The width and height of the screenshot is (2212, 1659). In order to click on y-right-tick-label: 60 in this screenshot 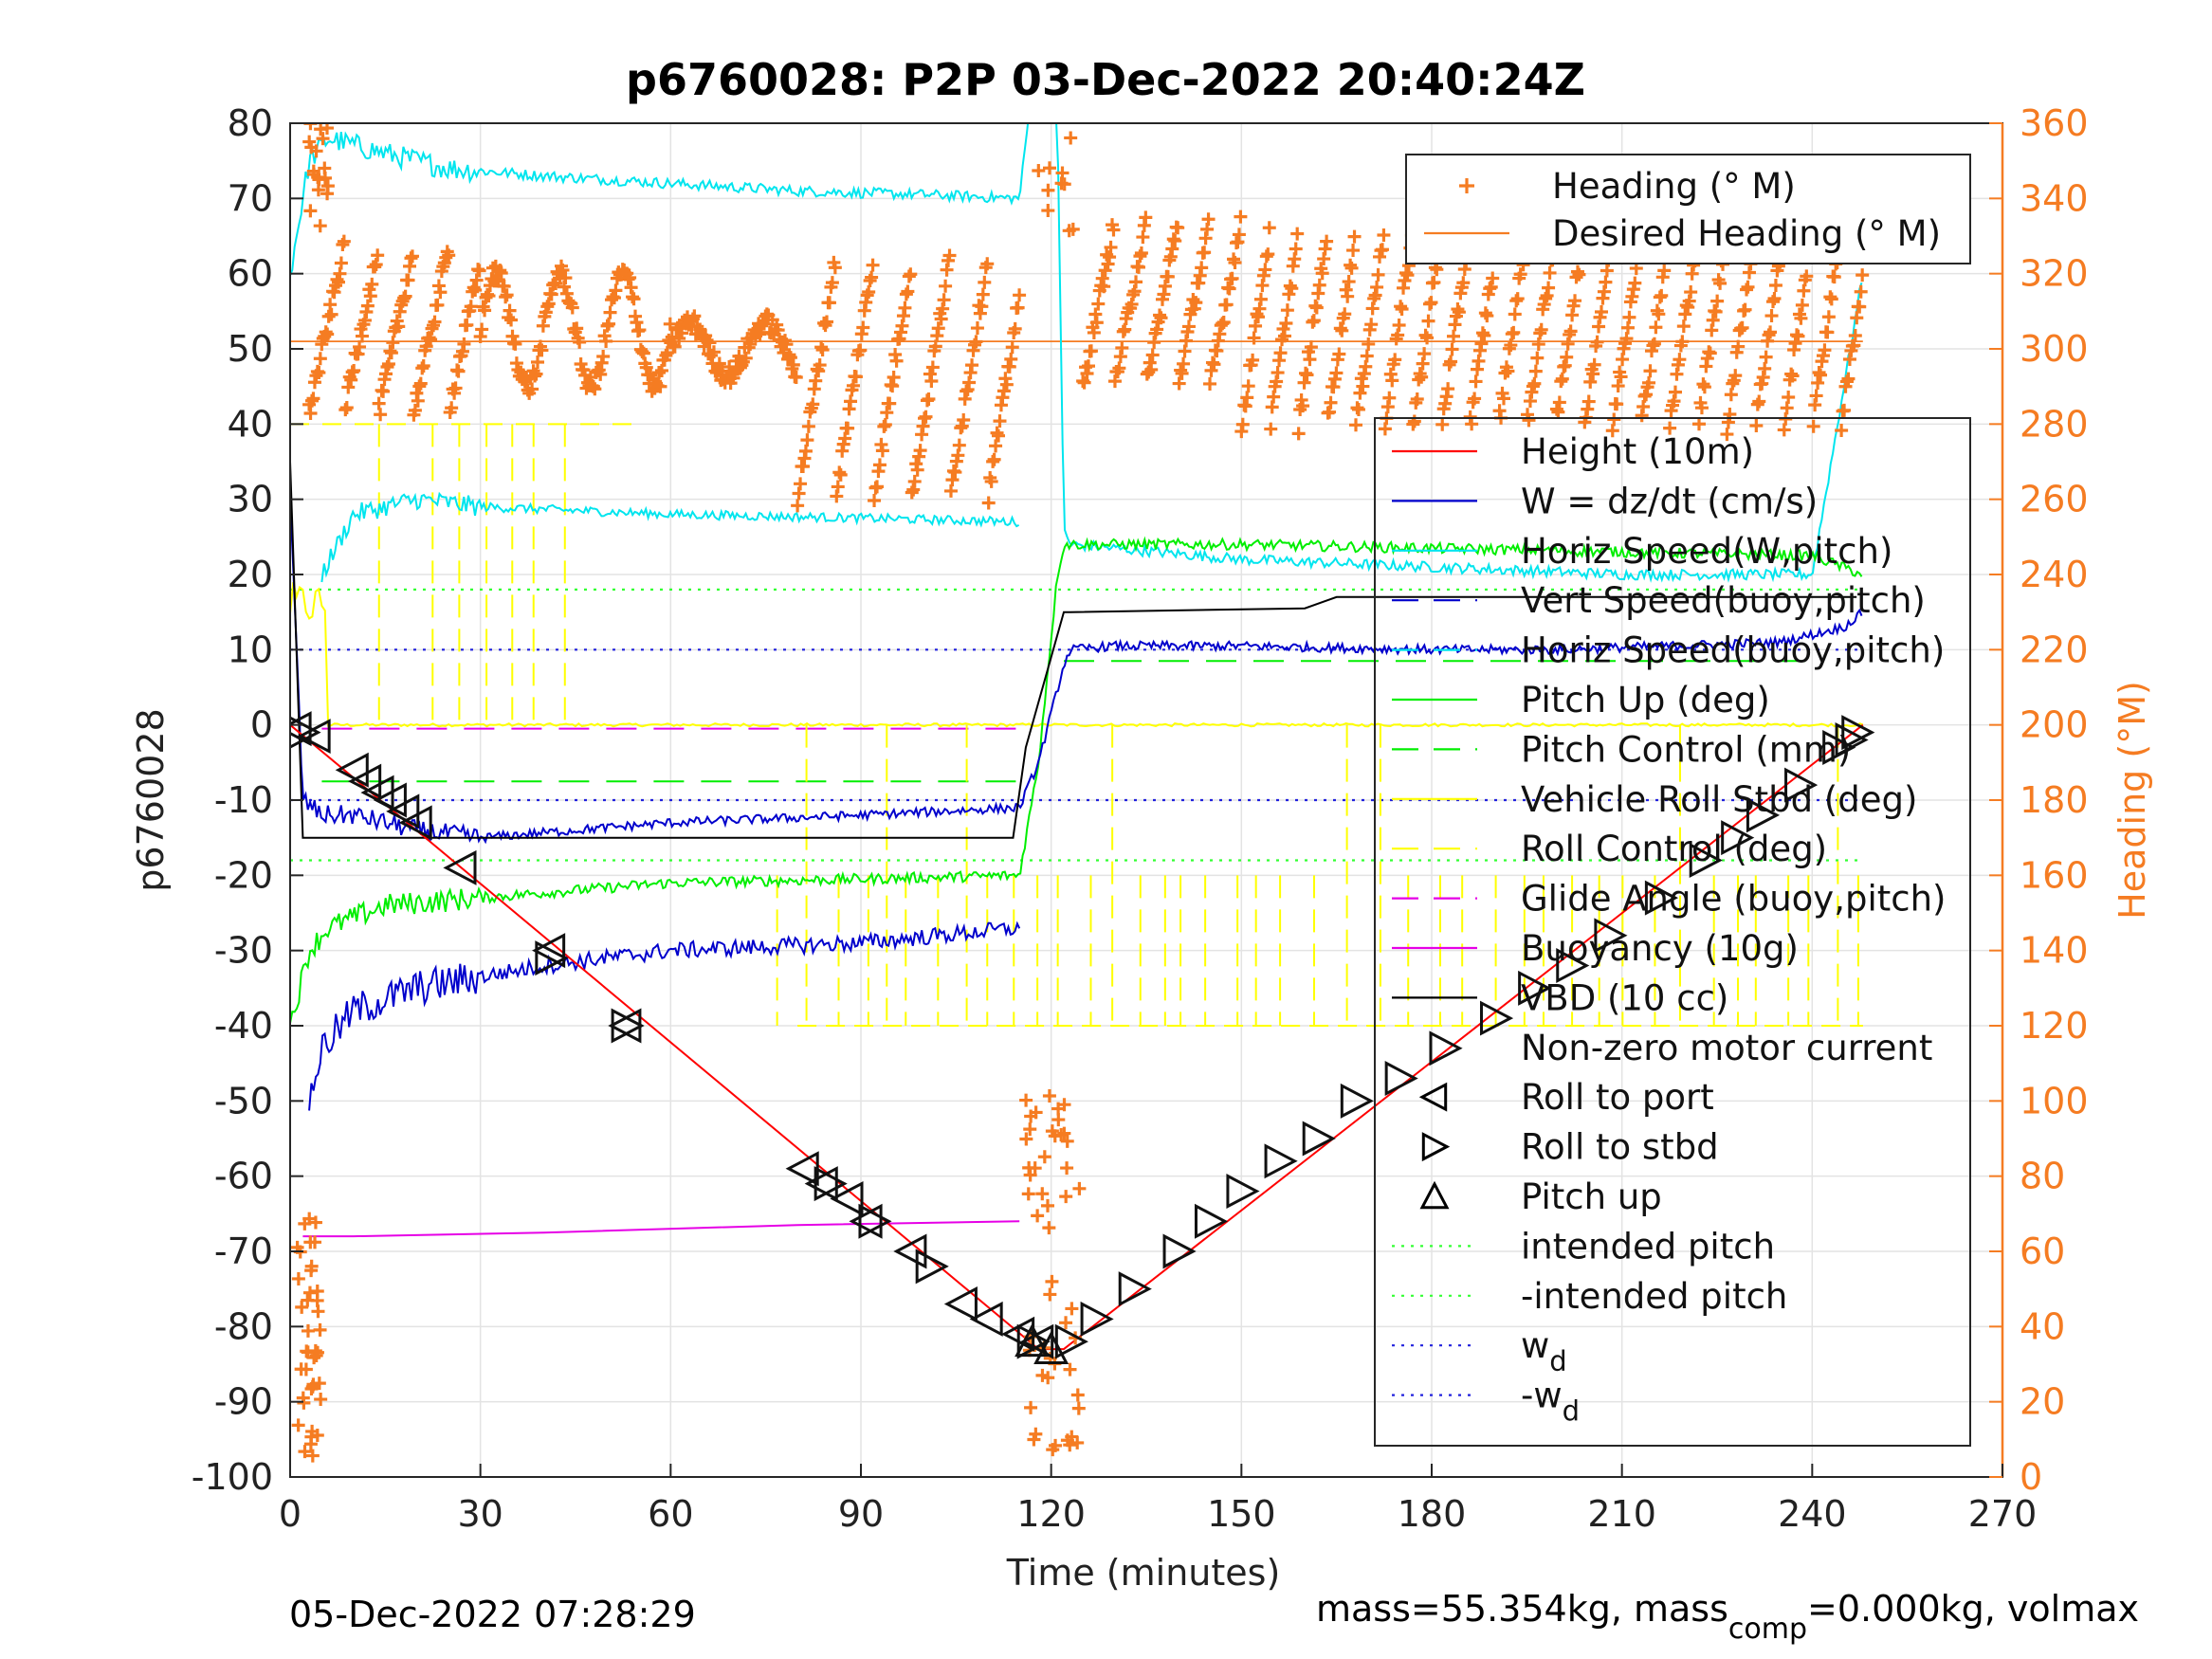, I will do `click(2042, 1251)`.